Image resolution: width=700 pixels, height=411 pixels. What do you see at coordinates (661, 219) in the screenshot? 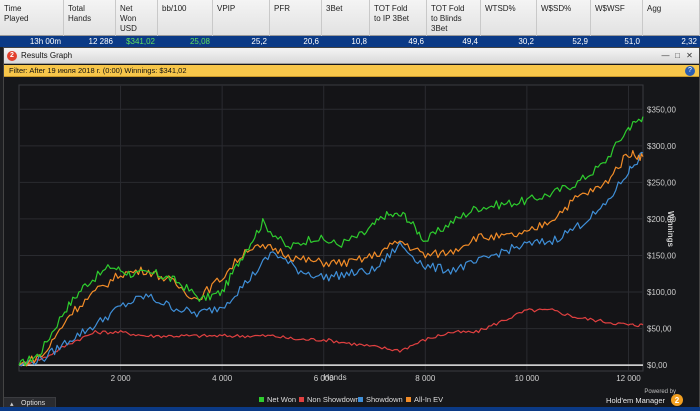
I see `y-tick-label: $200,00` at bounding box center [661, 219].